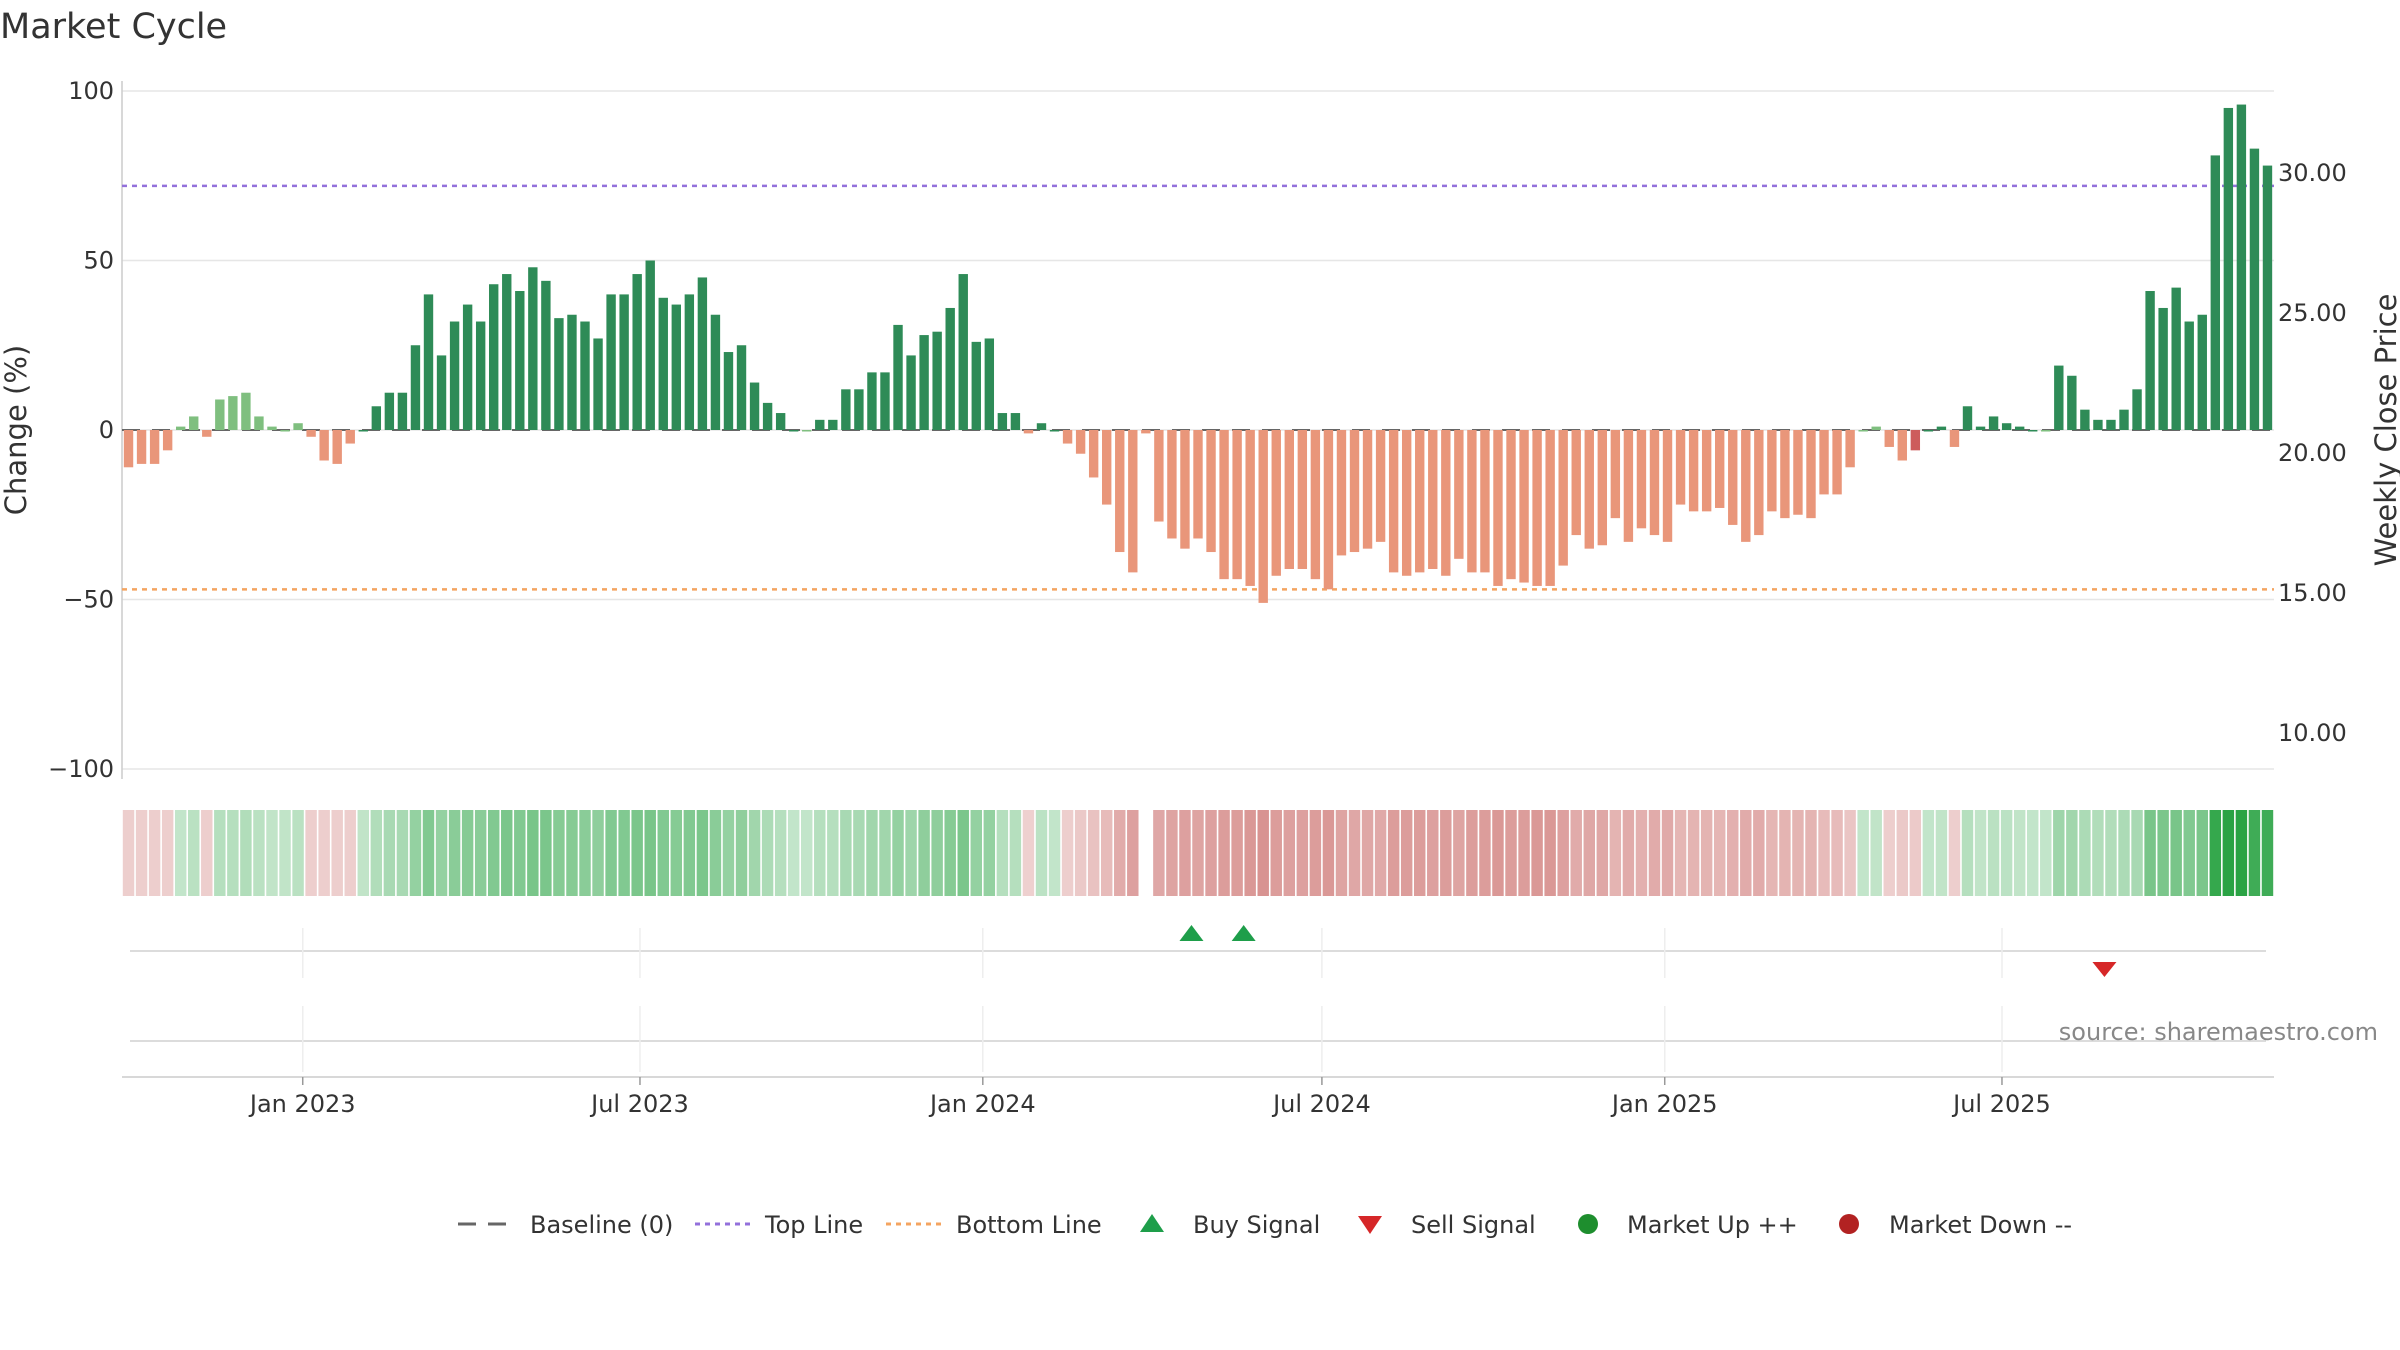 This screenshot has width=2400, height=1350. Describe the element at coordinates (302, 1104) in the screenshot. I see `x-tick-label: Jan 2023` at that location.